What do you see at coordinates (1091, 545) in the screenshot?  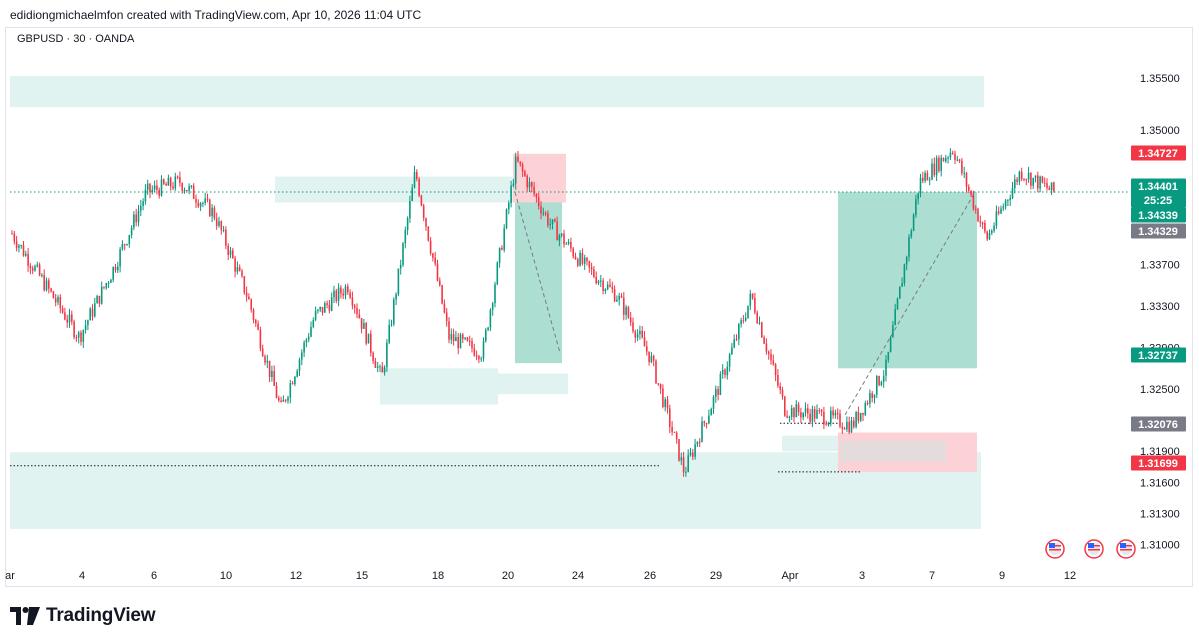 I see `flag-canton` at bounding box center [1091, 545].